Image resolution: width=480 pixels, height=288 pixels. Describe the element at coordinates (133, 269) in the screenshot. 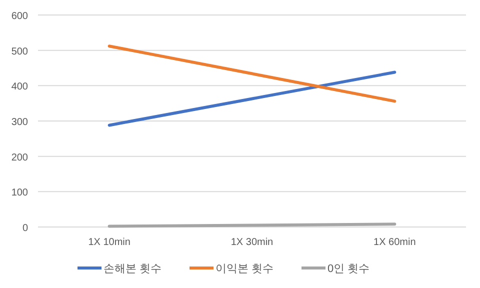

I see `legend-label: 손해본 횟수` at that location.